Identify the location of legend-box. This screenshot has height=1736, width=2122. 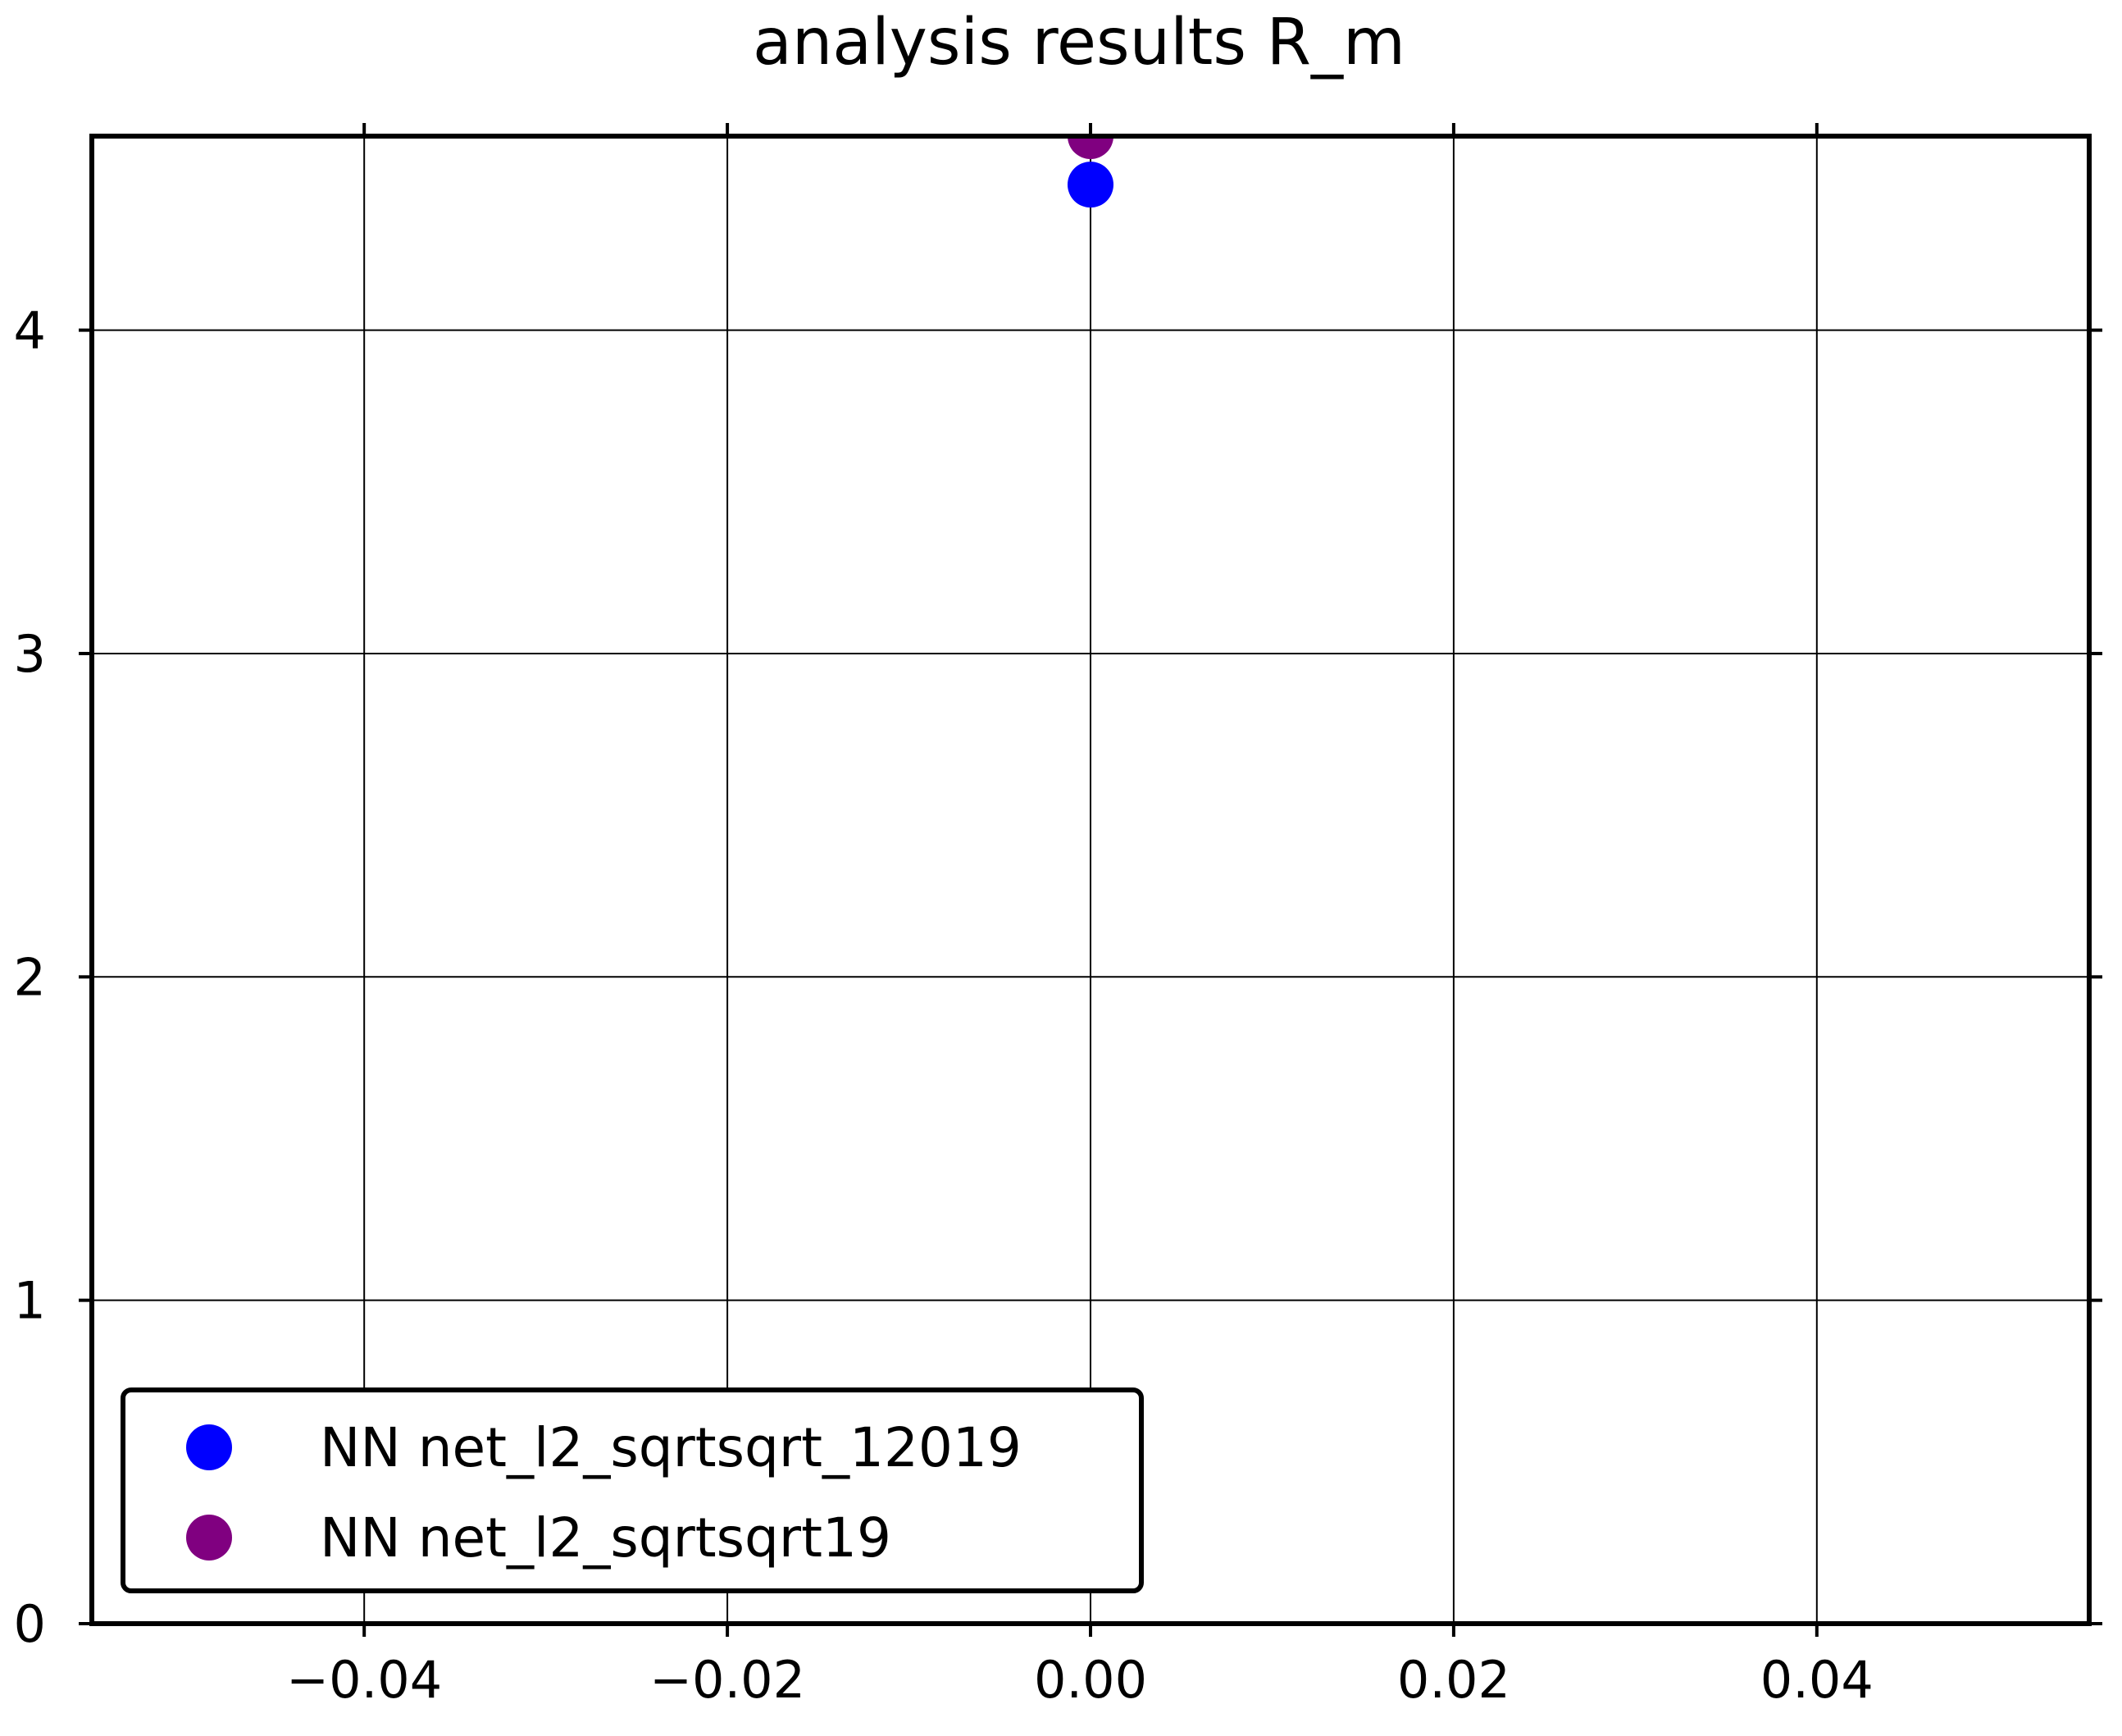
(632, 1490).